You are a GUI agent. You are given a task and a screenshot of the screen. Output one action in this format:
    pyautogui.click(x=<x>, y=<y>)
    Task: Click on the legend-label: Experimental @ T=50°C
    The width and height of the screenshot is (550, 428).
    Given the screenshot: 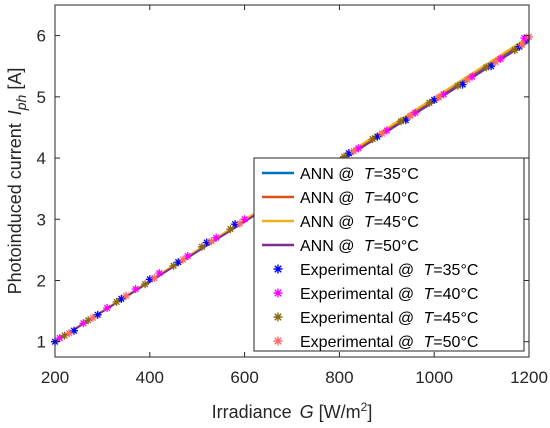 What is the action you would take?
    pyautogui.click(x=389, y=342)
    